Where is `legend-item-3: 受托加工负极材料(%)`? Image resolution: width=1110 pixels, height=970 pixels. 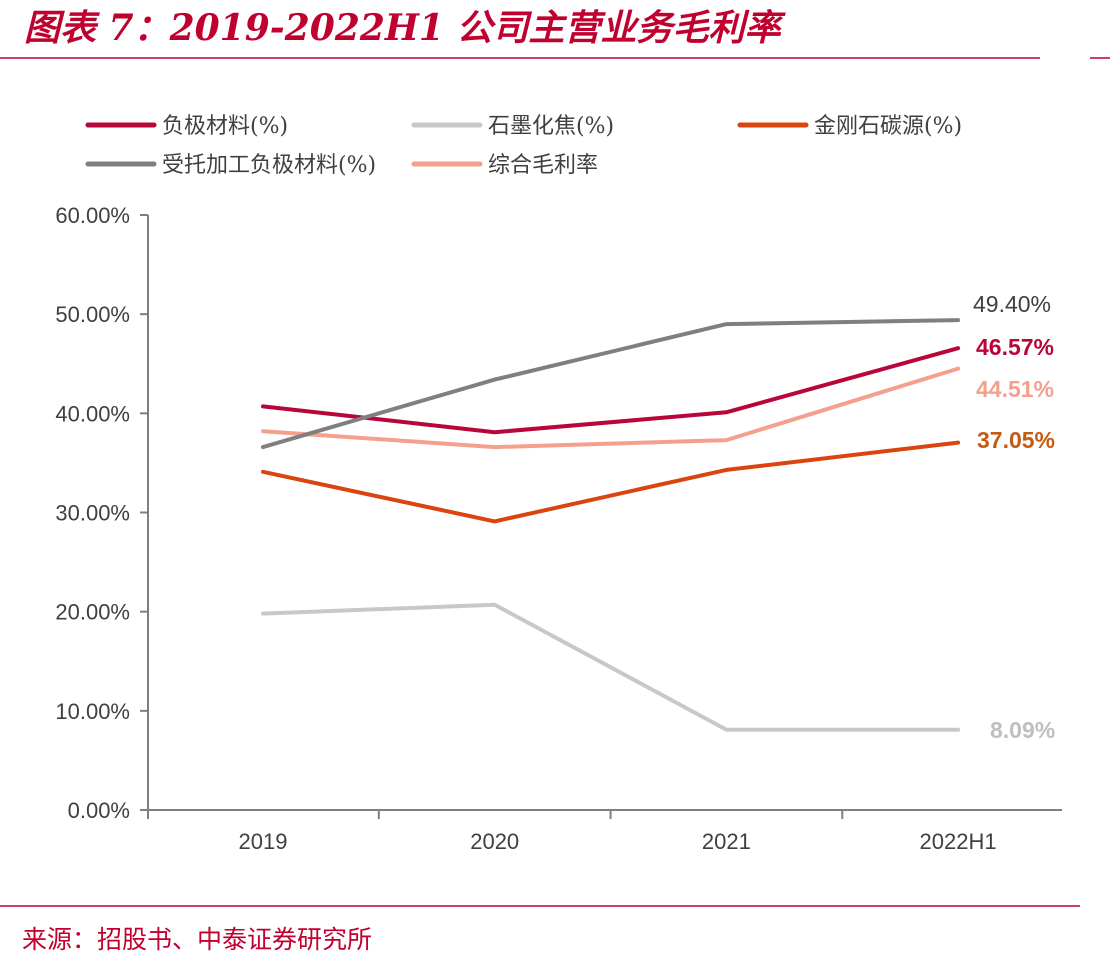
legend-item-3: 受托加工负极材料(%) is located at coordinates (230, 165).